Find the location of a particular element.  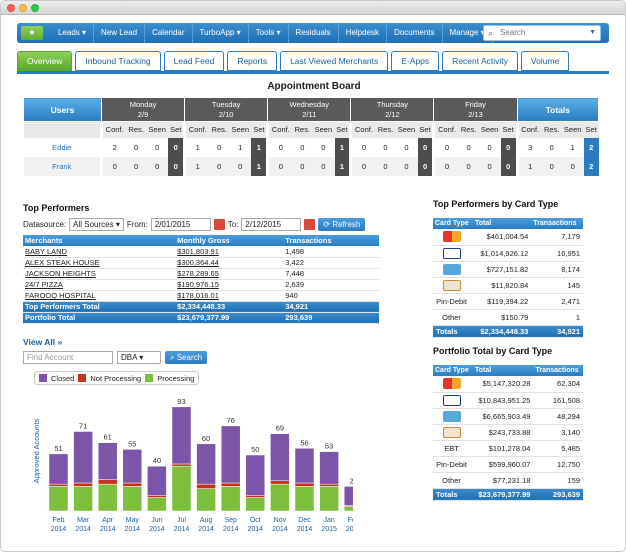

chevron-down-icon: ▼ is located at coordinates (592, 32).